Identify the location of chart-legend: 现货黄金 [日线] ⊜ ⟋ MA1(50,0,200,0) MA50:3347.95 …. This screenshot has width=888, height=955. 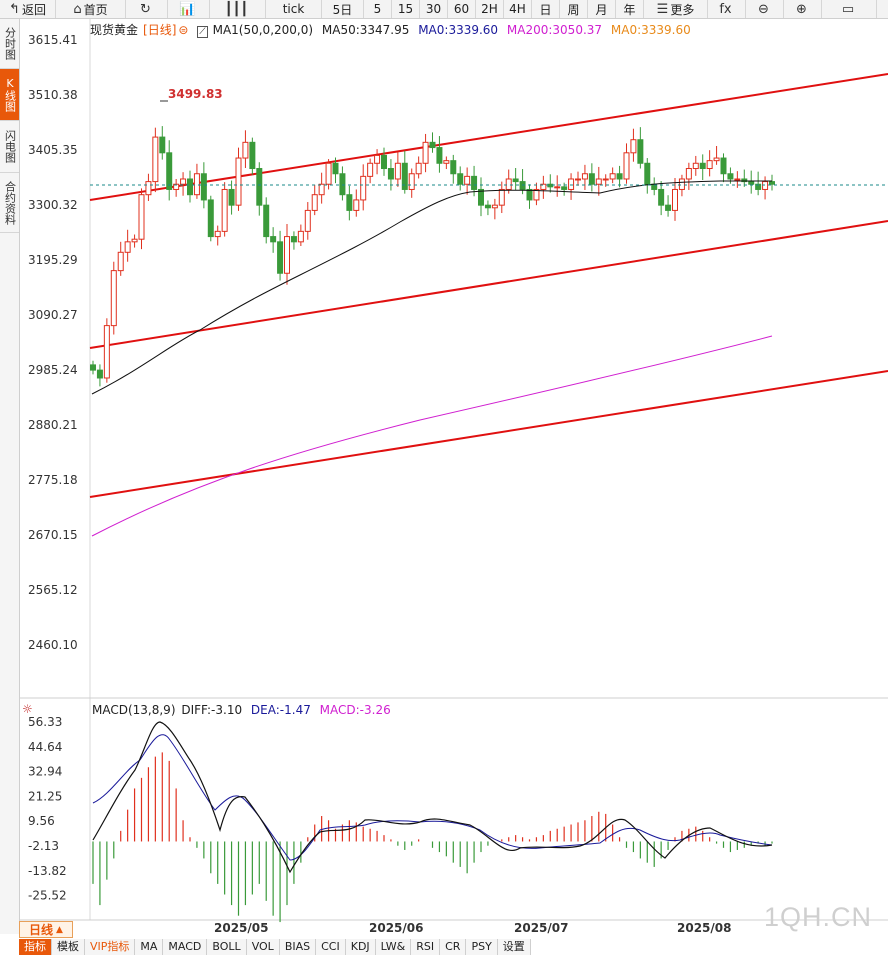
(393, 29).